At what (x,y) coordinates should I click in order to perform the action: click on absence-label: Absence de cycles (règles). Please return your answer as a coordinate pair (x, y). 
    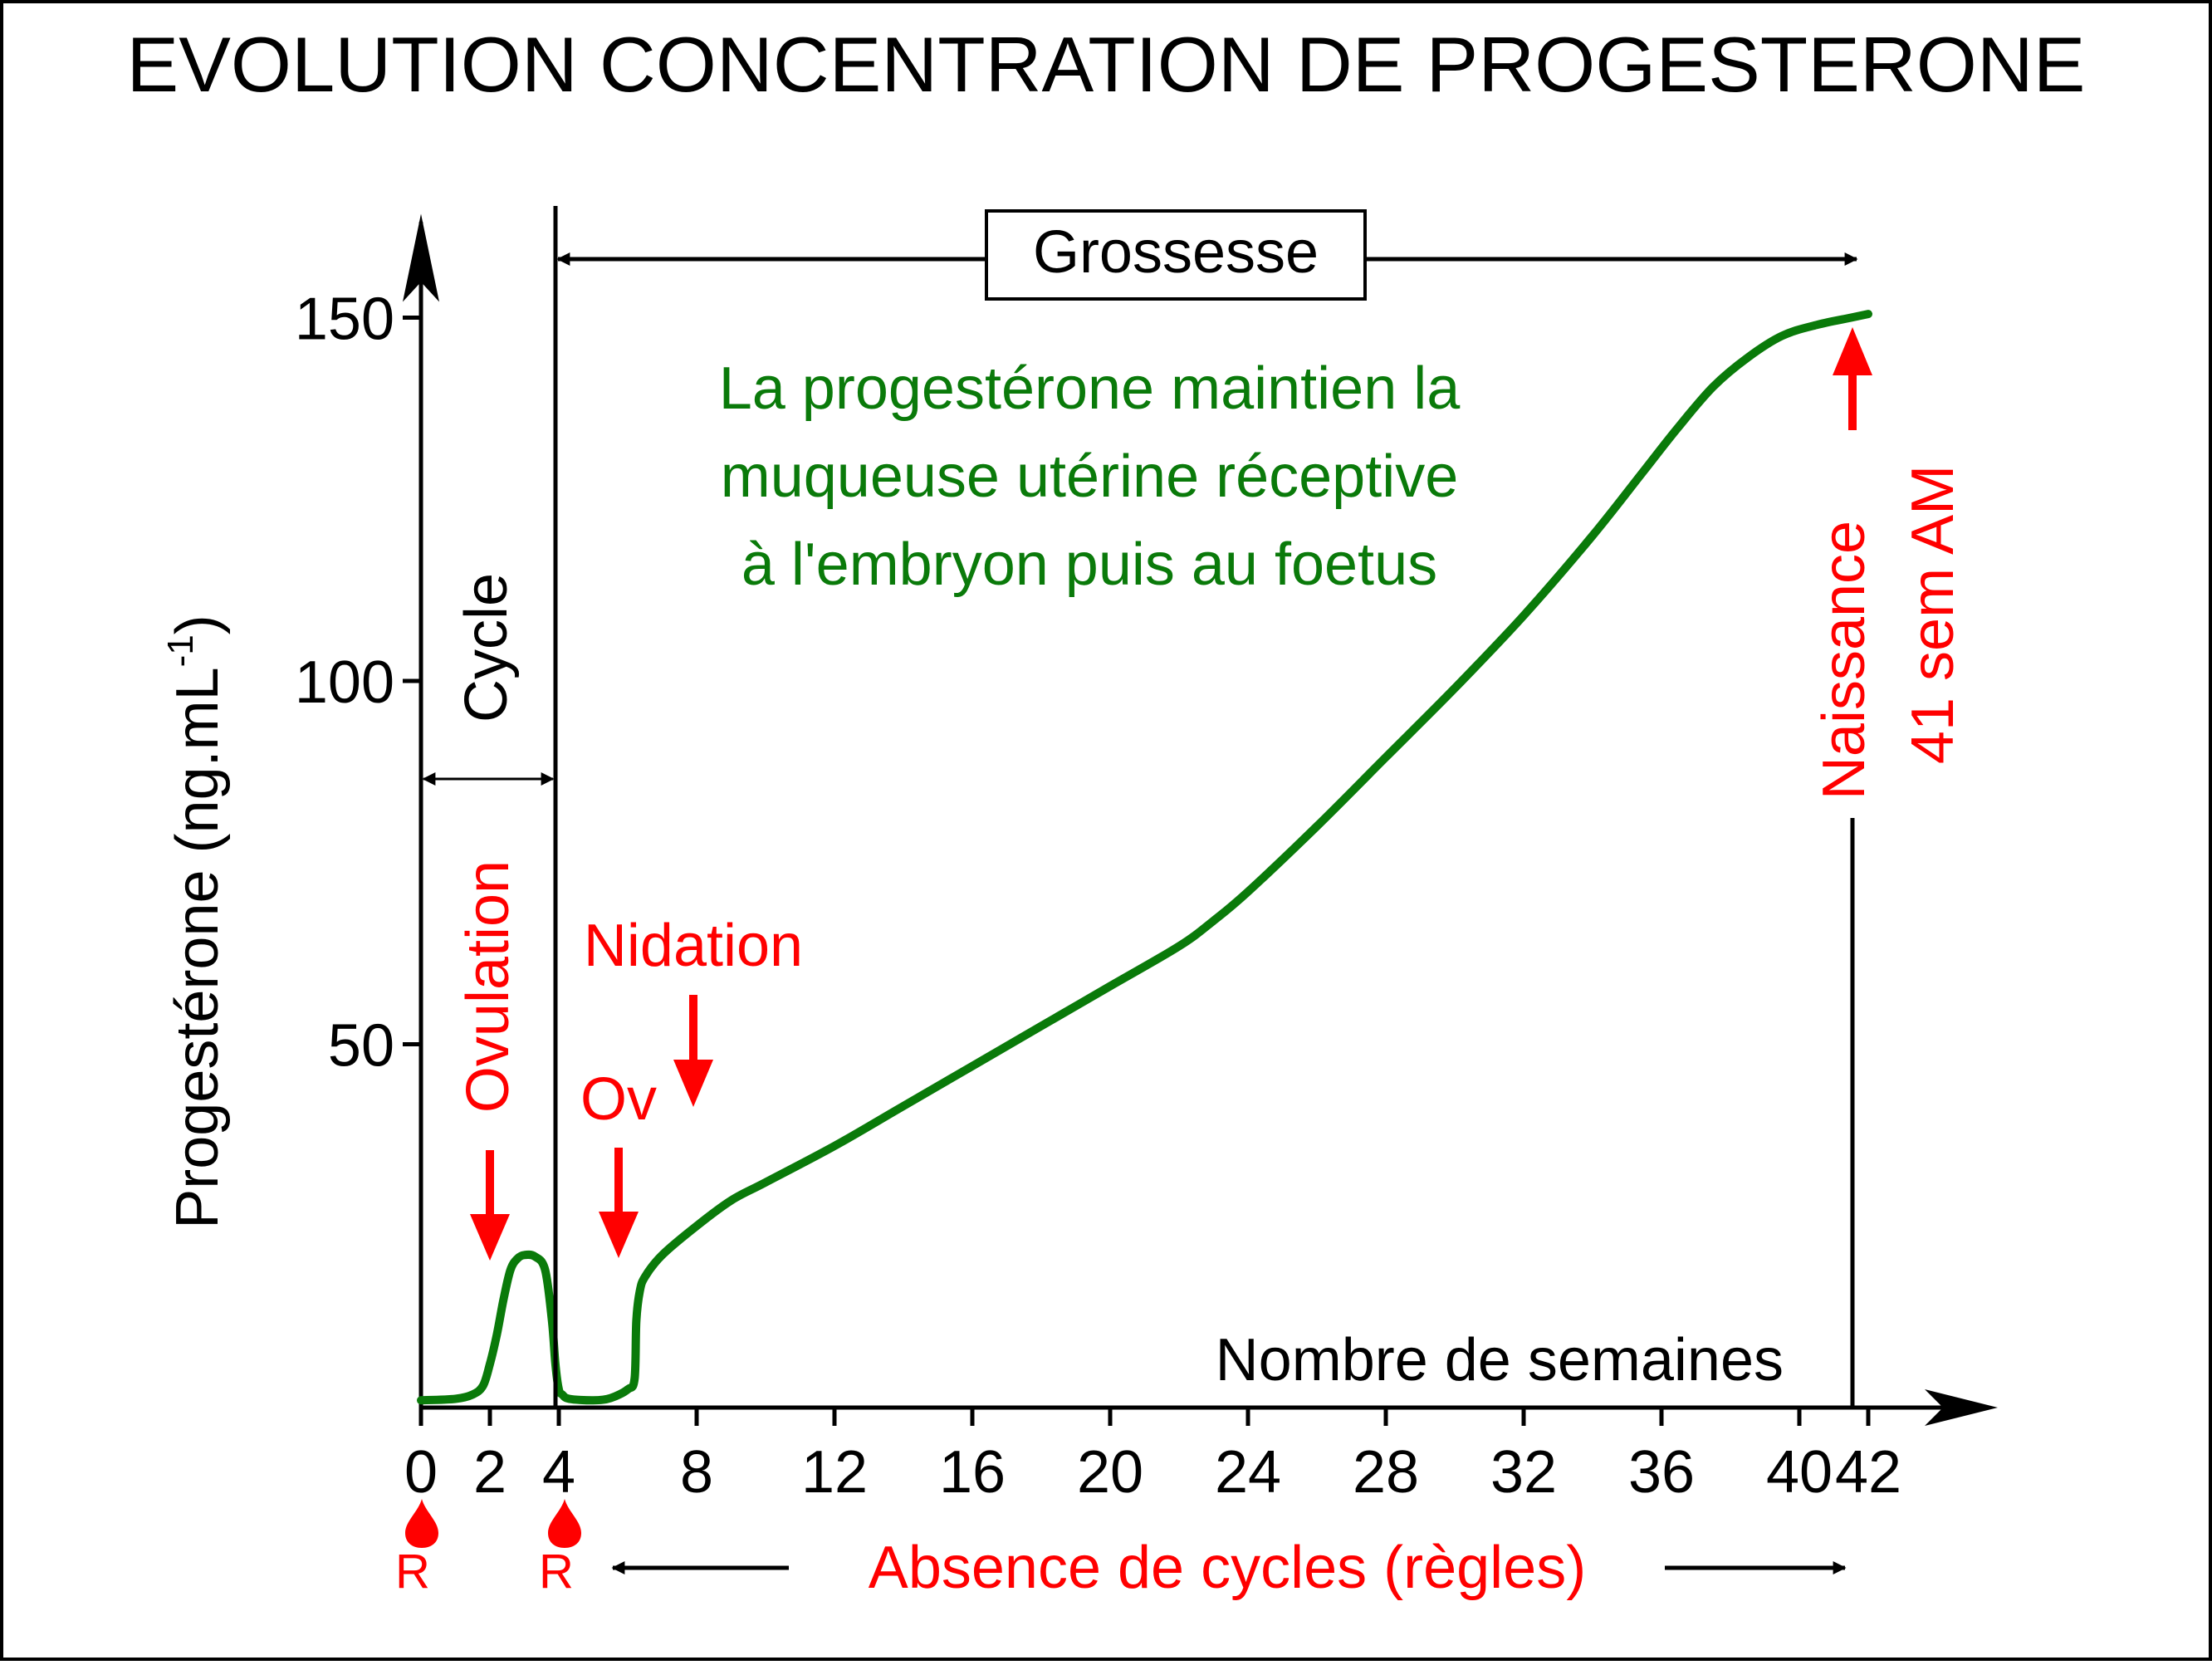
    Looking at the image, I should click on (1227, 1568).